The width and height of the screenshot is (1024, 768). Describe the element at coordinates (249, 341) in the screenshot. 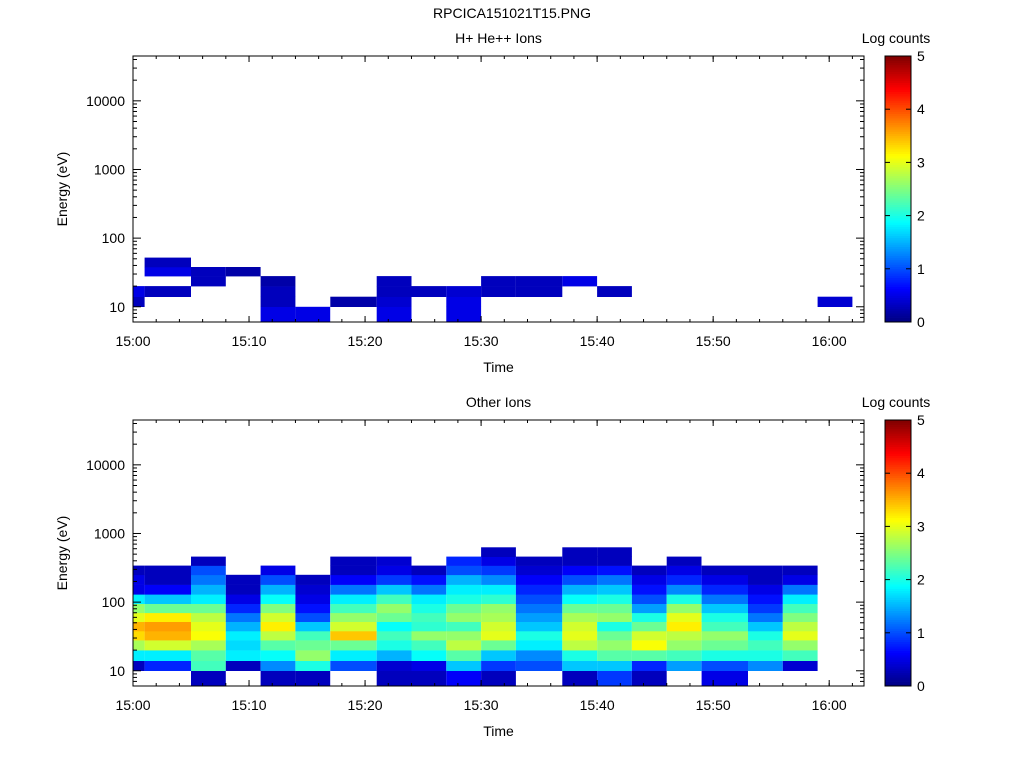

I see `x-tick-label: 15:10` at that location.